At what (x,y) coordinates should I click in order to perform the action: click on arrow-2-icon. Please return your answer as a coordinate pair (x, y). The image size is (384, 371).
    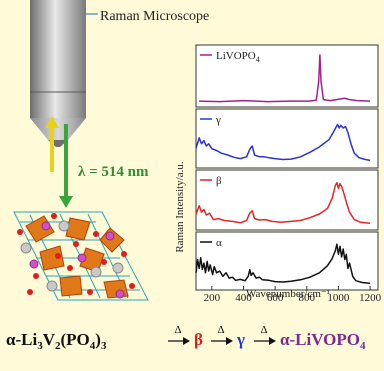
    Looking at the image, I should click on (222, 341).